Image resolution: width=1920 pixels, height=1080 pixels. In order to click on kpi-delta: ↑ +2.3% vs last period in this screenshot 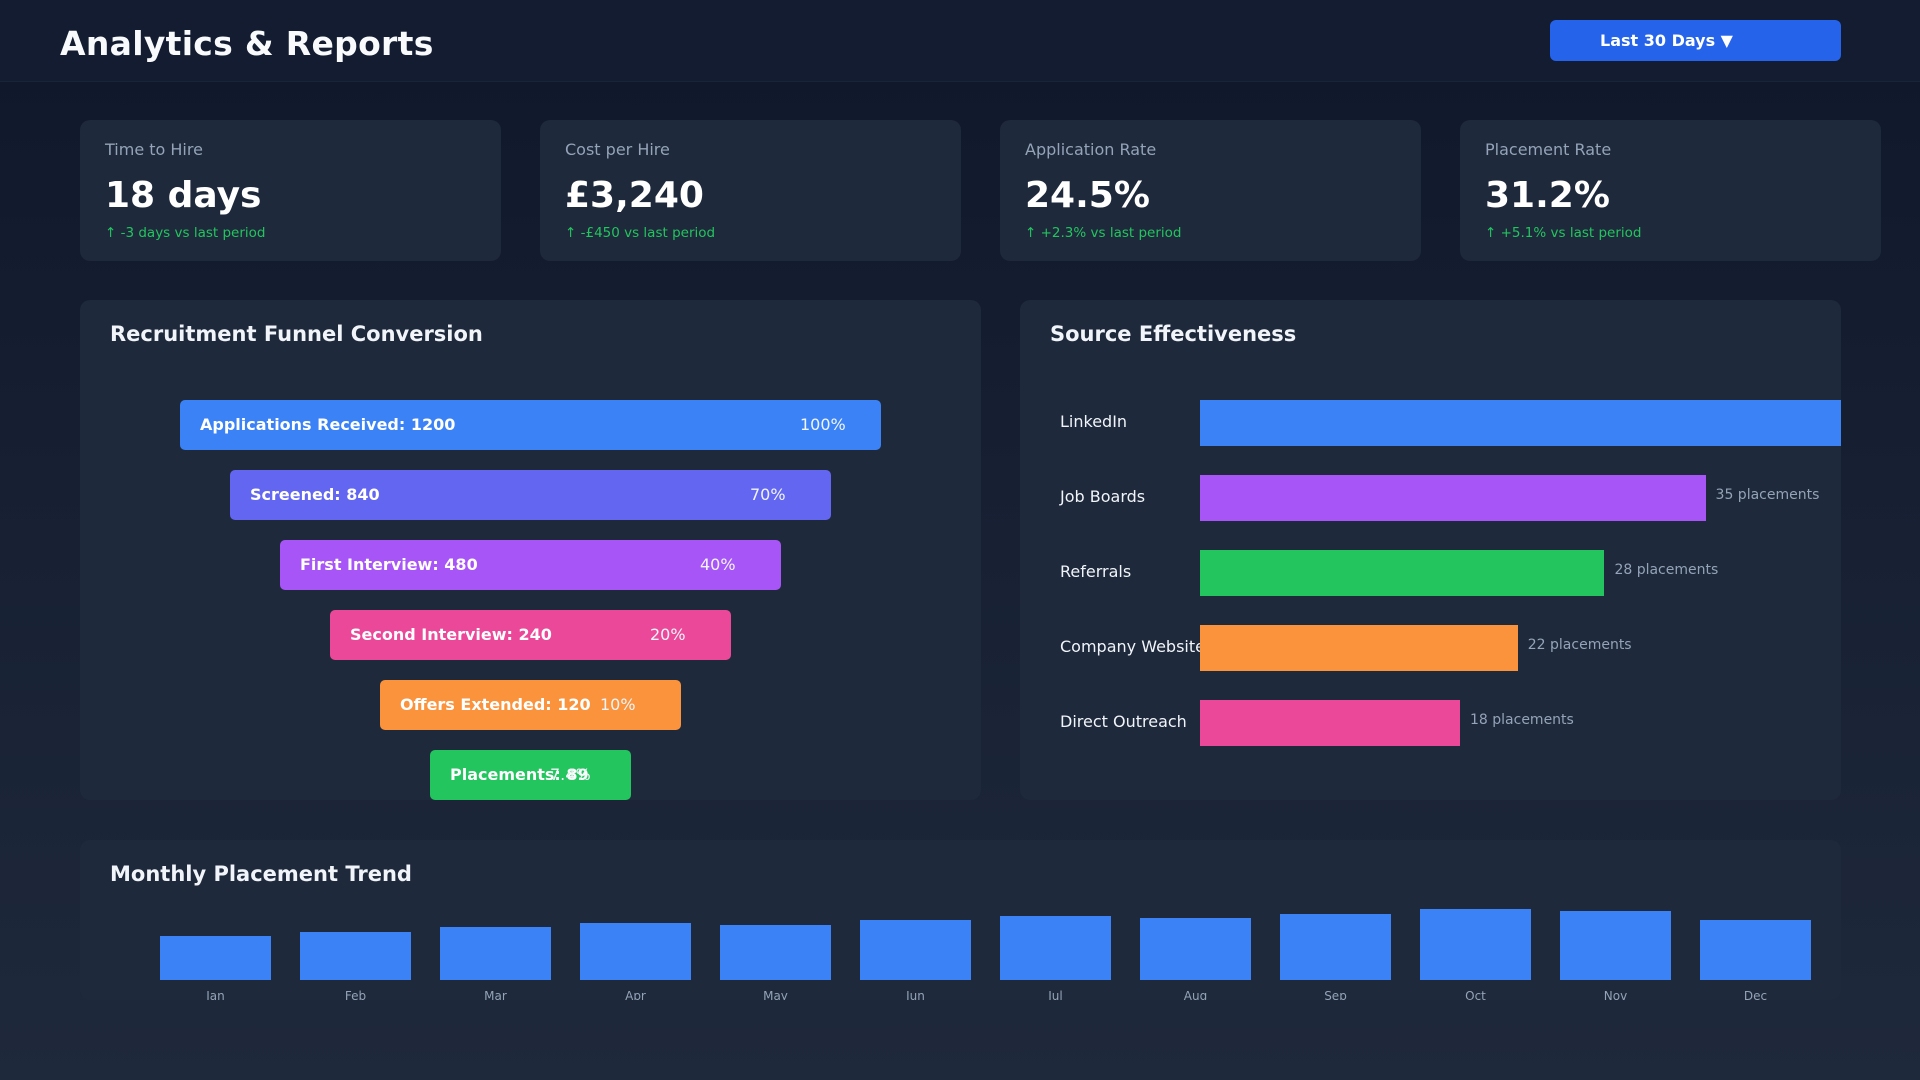, I will do `click(1103, 233)`.